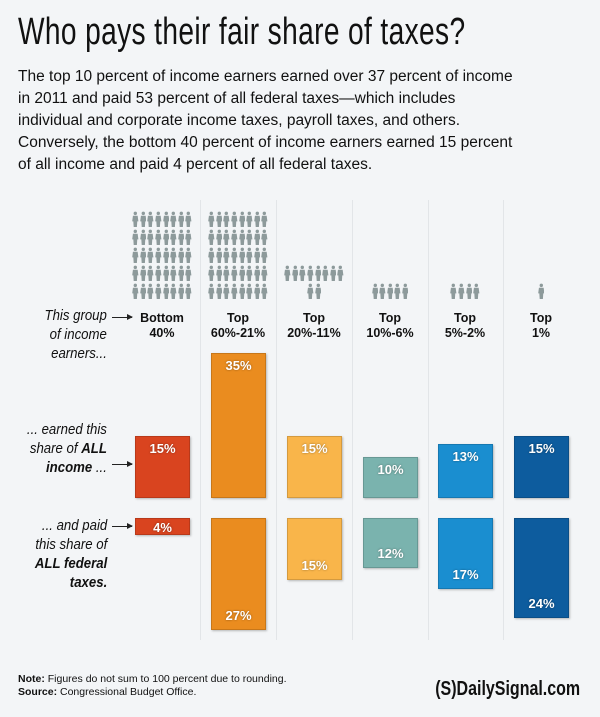 This screenshot has width=600, height=717. Describe the element at coordinates (70, 563) in the screenshot. I see `row-label-bold: ALL federal` at that location.